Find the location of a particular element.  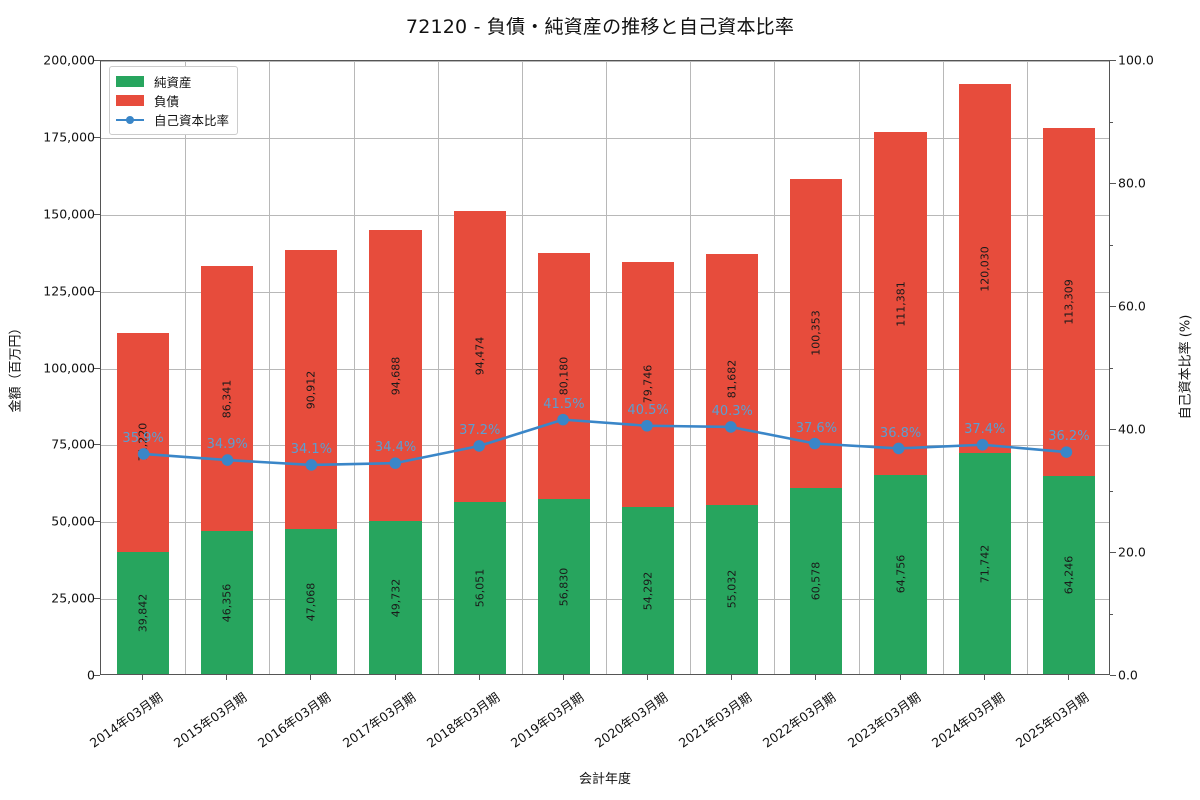

equity-ratio-value-label: 34.1% is located at coordinates (311, 450).